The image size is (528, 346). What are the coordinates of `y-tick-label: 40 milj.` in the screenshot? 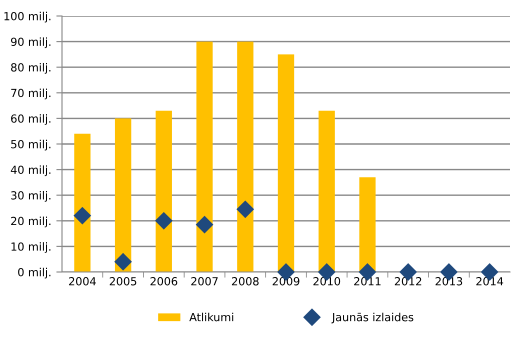 It's located at (30, 170).